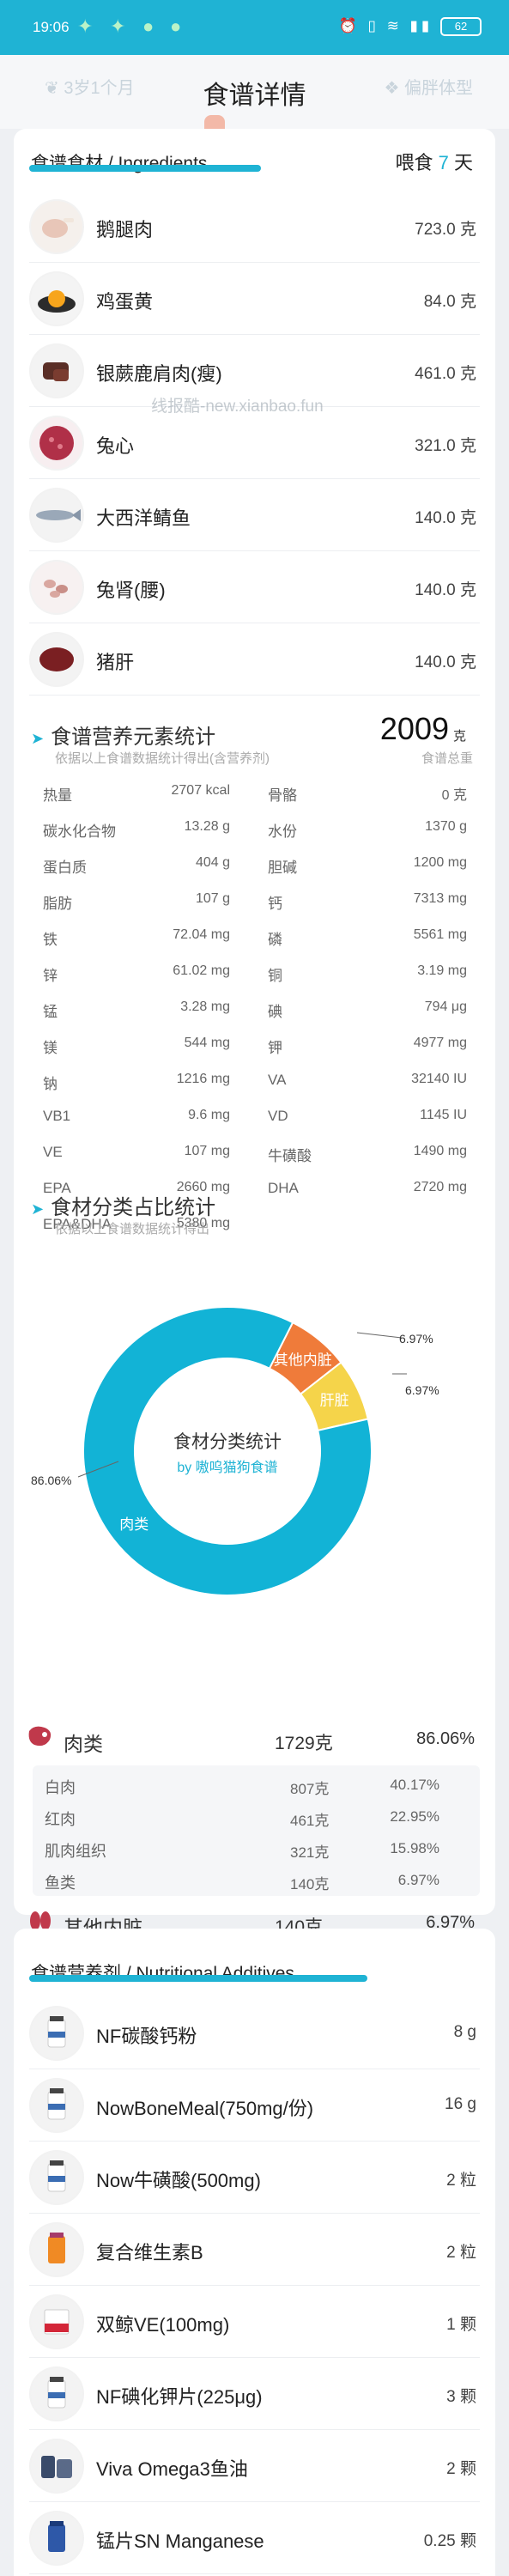  Describe the element at coordinates (203, 1079) in the screenshot. I see `nutrient-value: 1216 mg` at that location.